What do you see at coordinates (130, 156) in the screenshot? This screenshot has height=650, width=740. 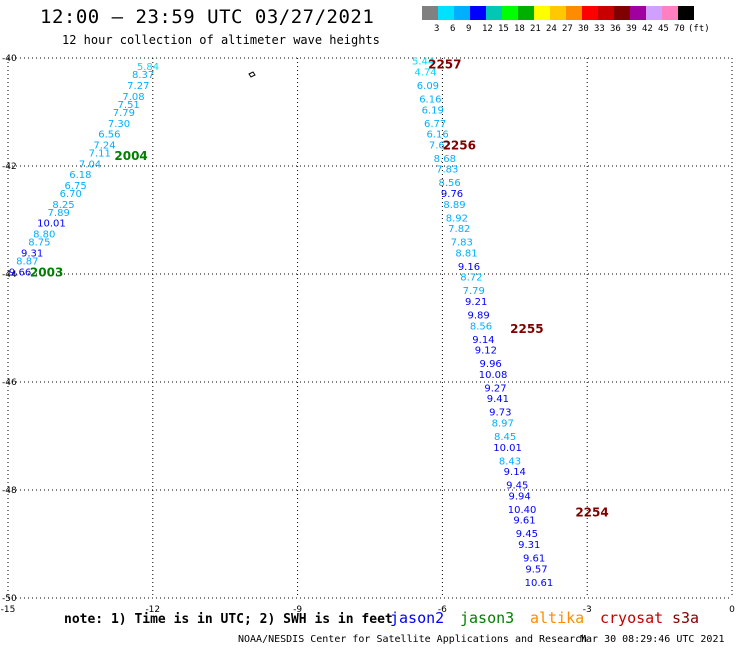 I see `pass-time-label: 2004` at bounding box center [130, 156].